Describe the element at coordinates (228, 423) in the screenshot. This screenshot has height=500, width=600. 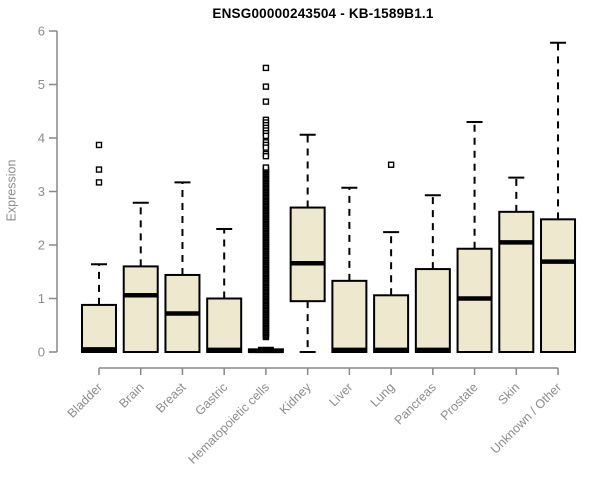
I see `x-axis-tick-label: Hematopoietic cells` at that location.